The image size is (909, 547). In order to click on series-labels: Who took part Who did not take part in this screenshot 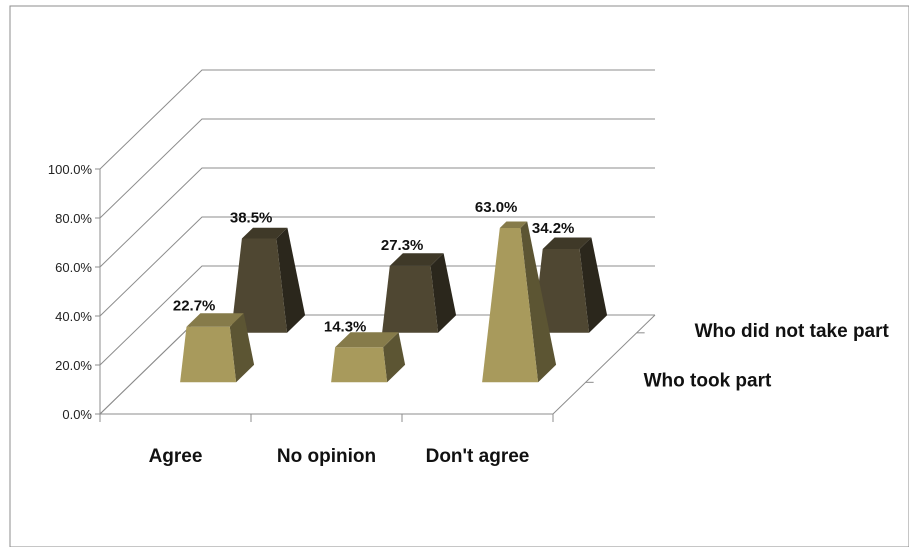, I will do `click(767, 356)`.